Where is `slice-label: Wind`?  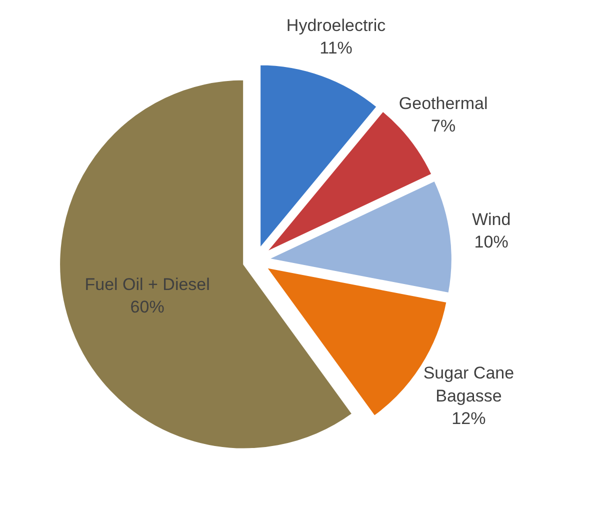
slice-label: Wind is located at coordinates (491, 219).